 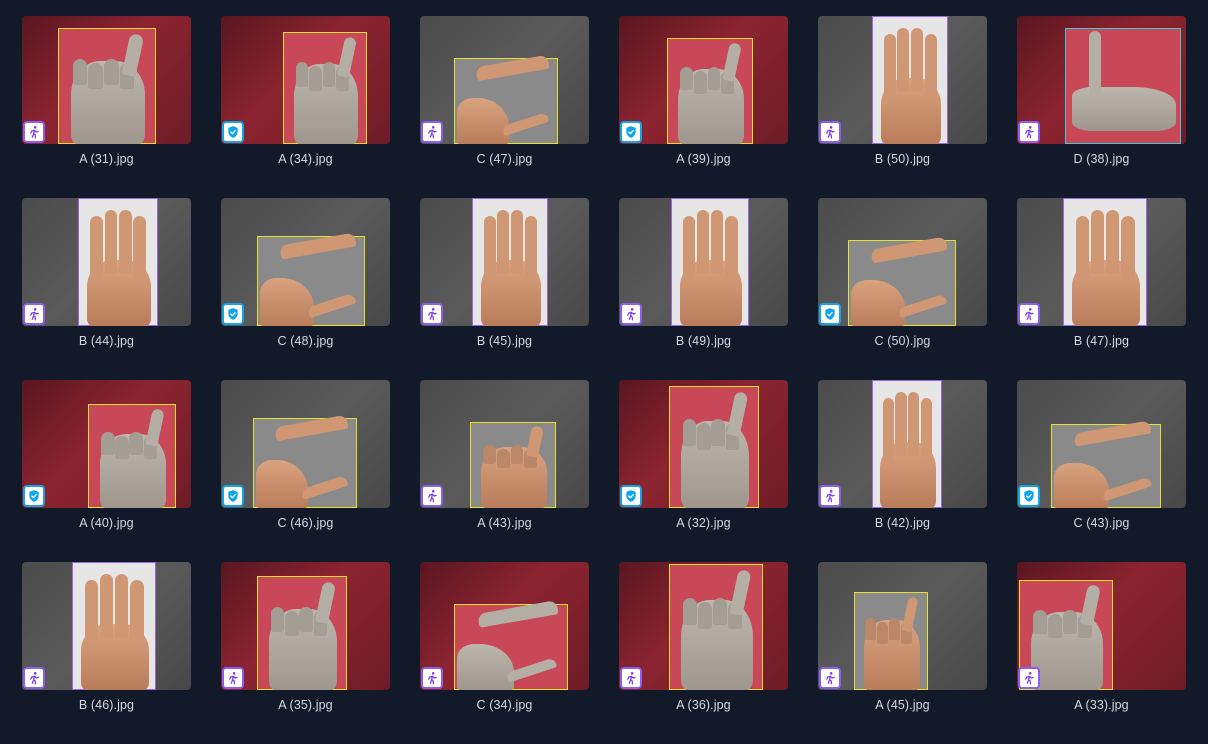 I want to click on image-card: A (43).jpg, so click(x=504, y=471).